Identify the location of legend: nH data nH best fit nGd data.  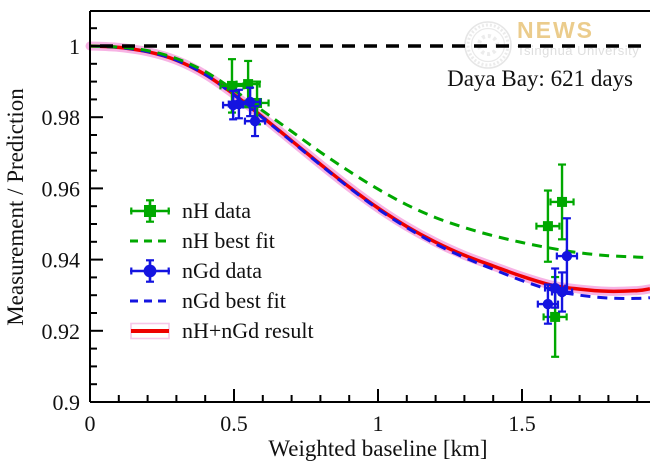
(222, 271).